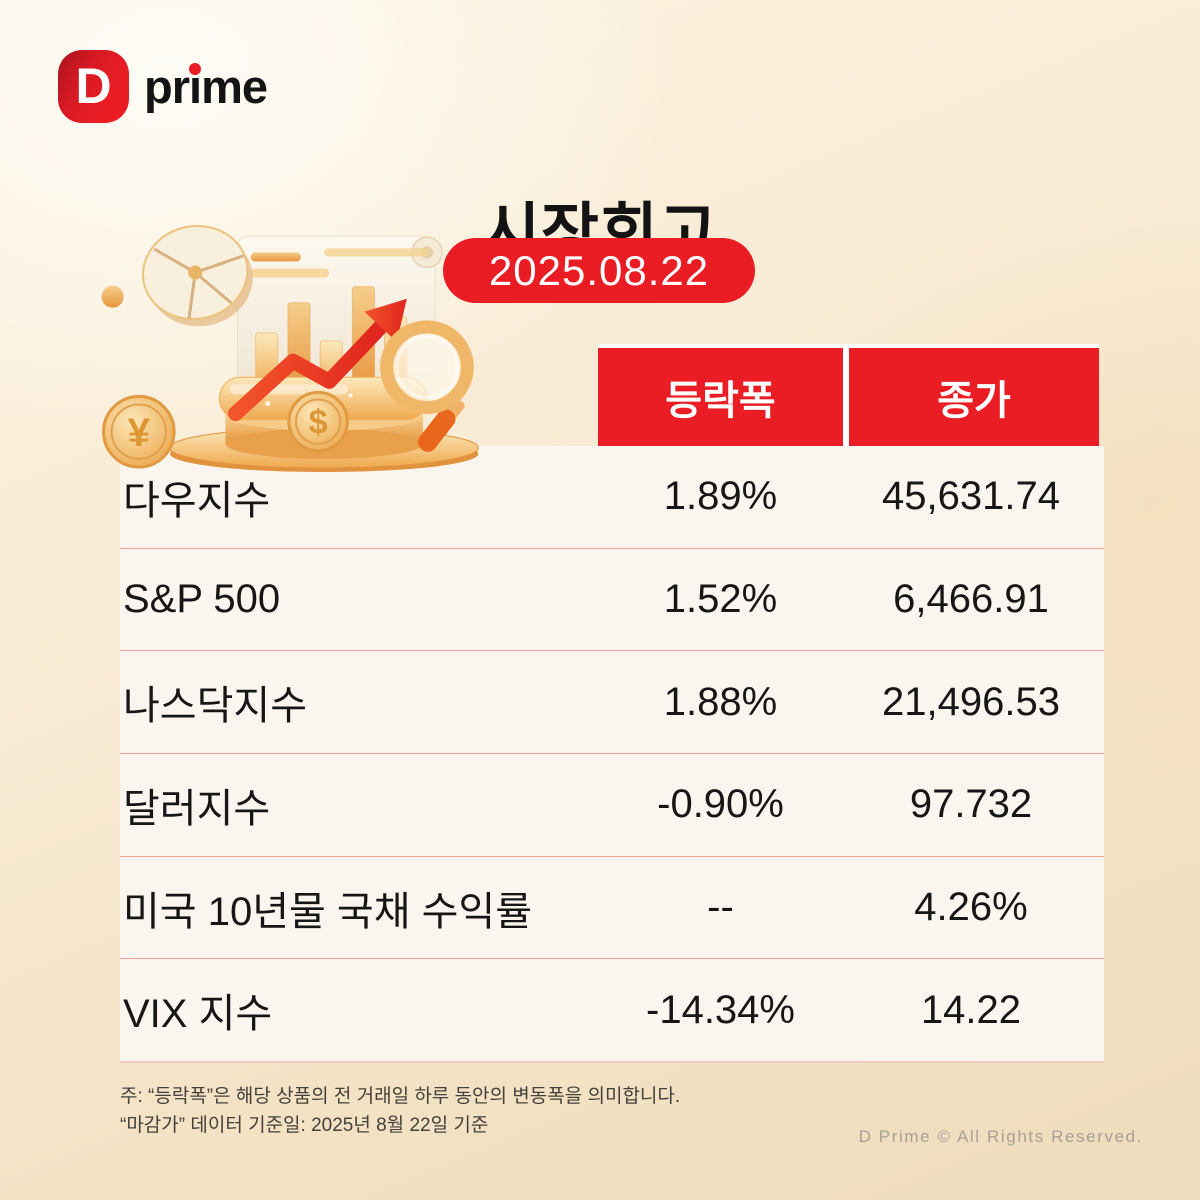 This screenshot has height=1200, width=1200. What do you see at coordinates (612, 804) in the screenshot?
I see `table-row-dollar-index: 달러지수 -0.90% 97.732` at bounding box center [612, 804].